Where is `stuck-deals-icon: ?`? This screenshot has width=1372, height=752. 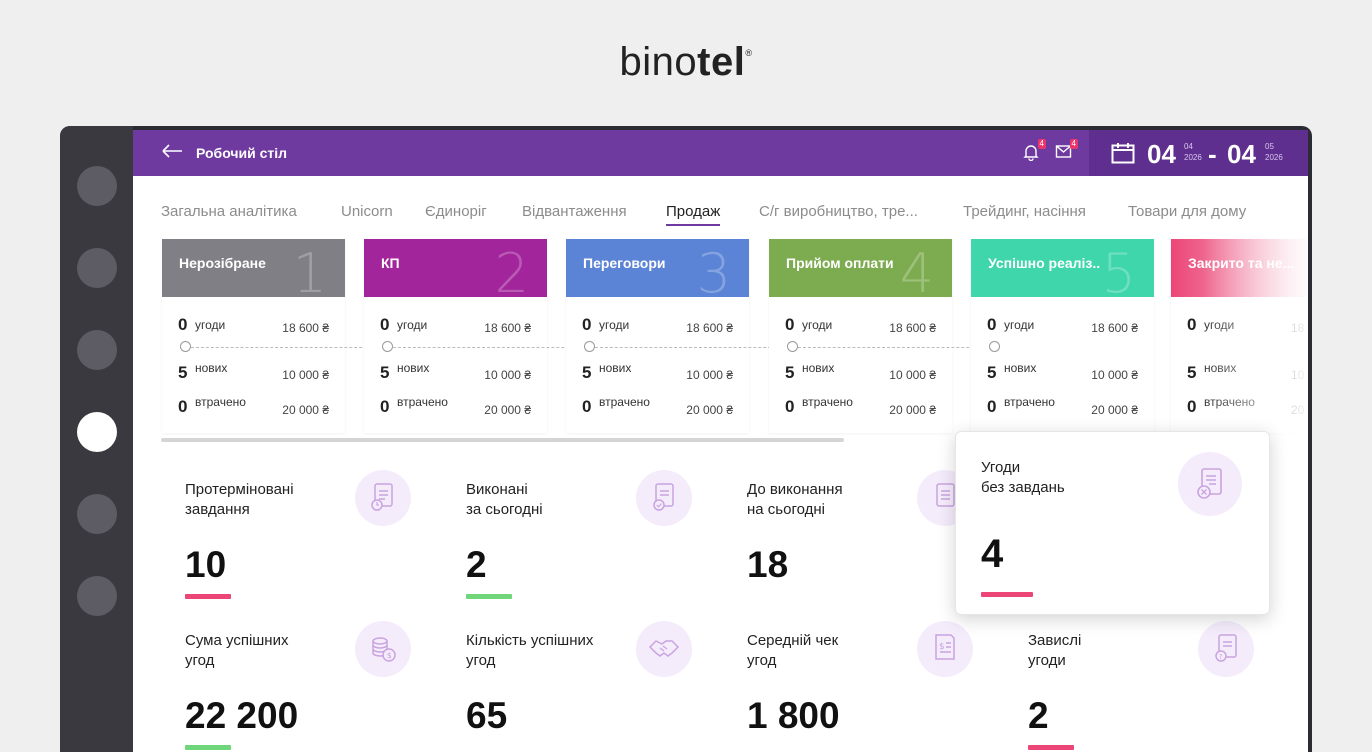 stuck-deals-icon: ? is located at coordinates (1226, 649).